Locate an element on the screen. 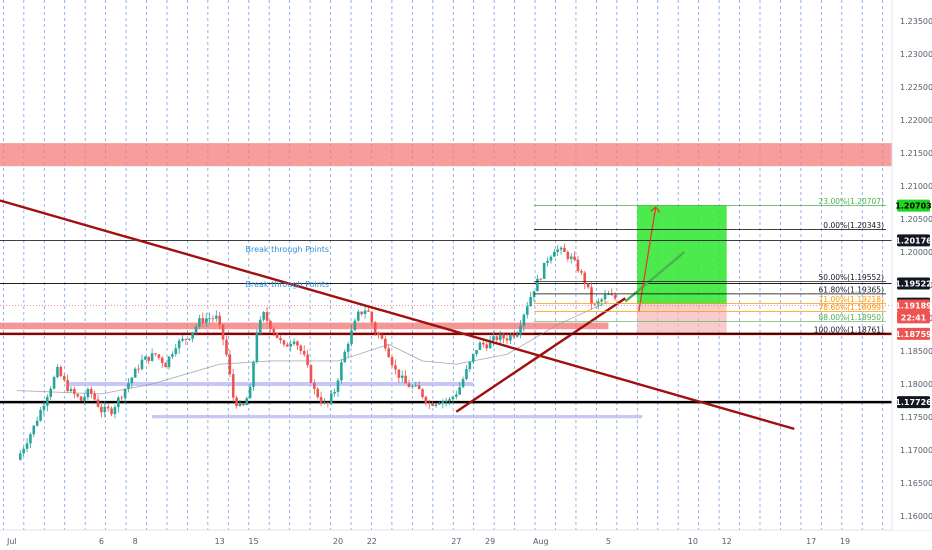  price-tag-label: 1.20176 is located at coordinates (913, 240).